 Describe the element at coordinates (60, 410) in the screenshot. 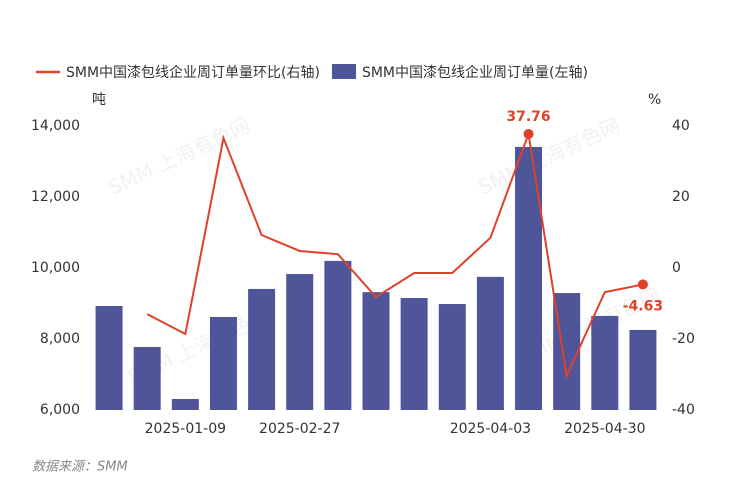

I see `y-tick-label: 6,000` at that location.